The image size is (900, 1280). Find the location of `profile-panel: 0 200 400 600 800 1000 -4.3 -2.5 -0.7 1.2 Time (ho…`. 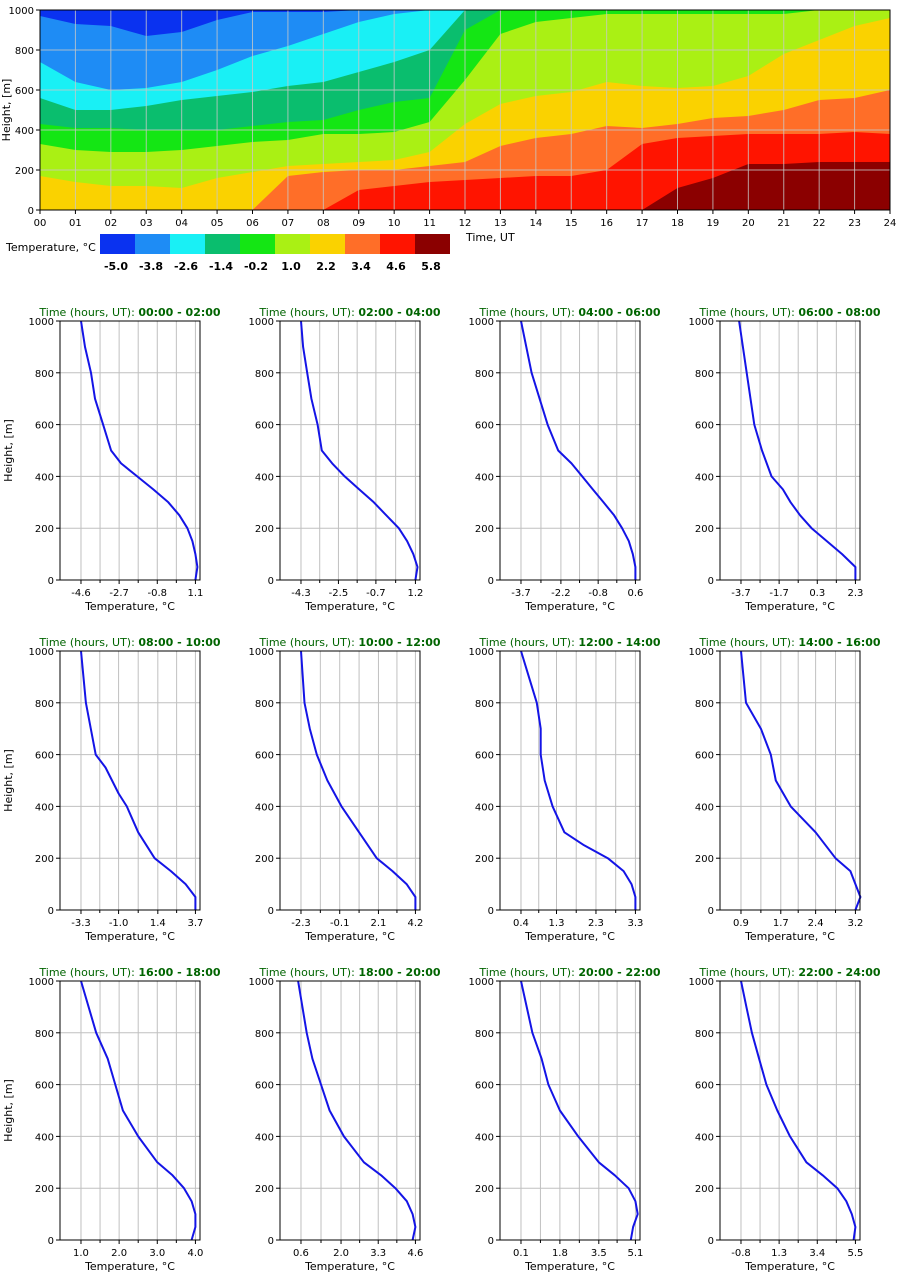

profile-panel: 0 200 400 600 800 1000 -4.3 -2.5 -0.7 1.2 Time (ho… is located at coordinates (345, 459).